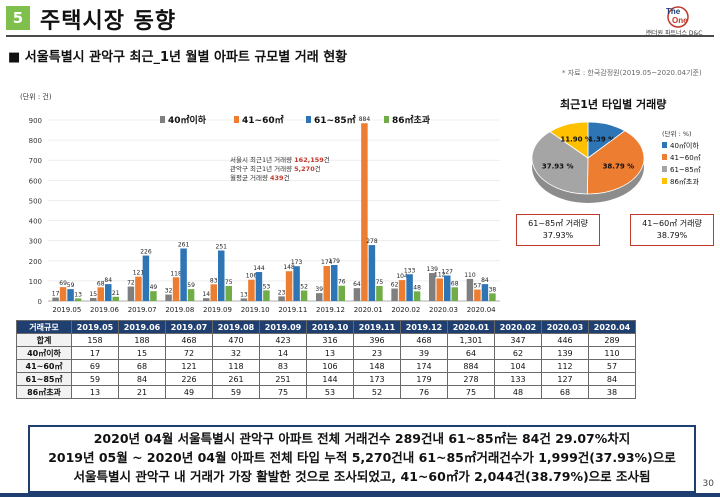 This screenshot has width=720, height=497. Describe the element at coordinates (424, 392) in the screenshot. I see `table-cell: 76` at that location.